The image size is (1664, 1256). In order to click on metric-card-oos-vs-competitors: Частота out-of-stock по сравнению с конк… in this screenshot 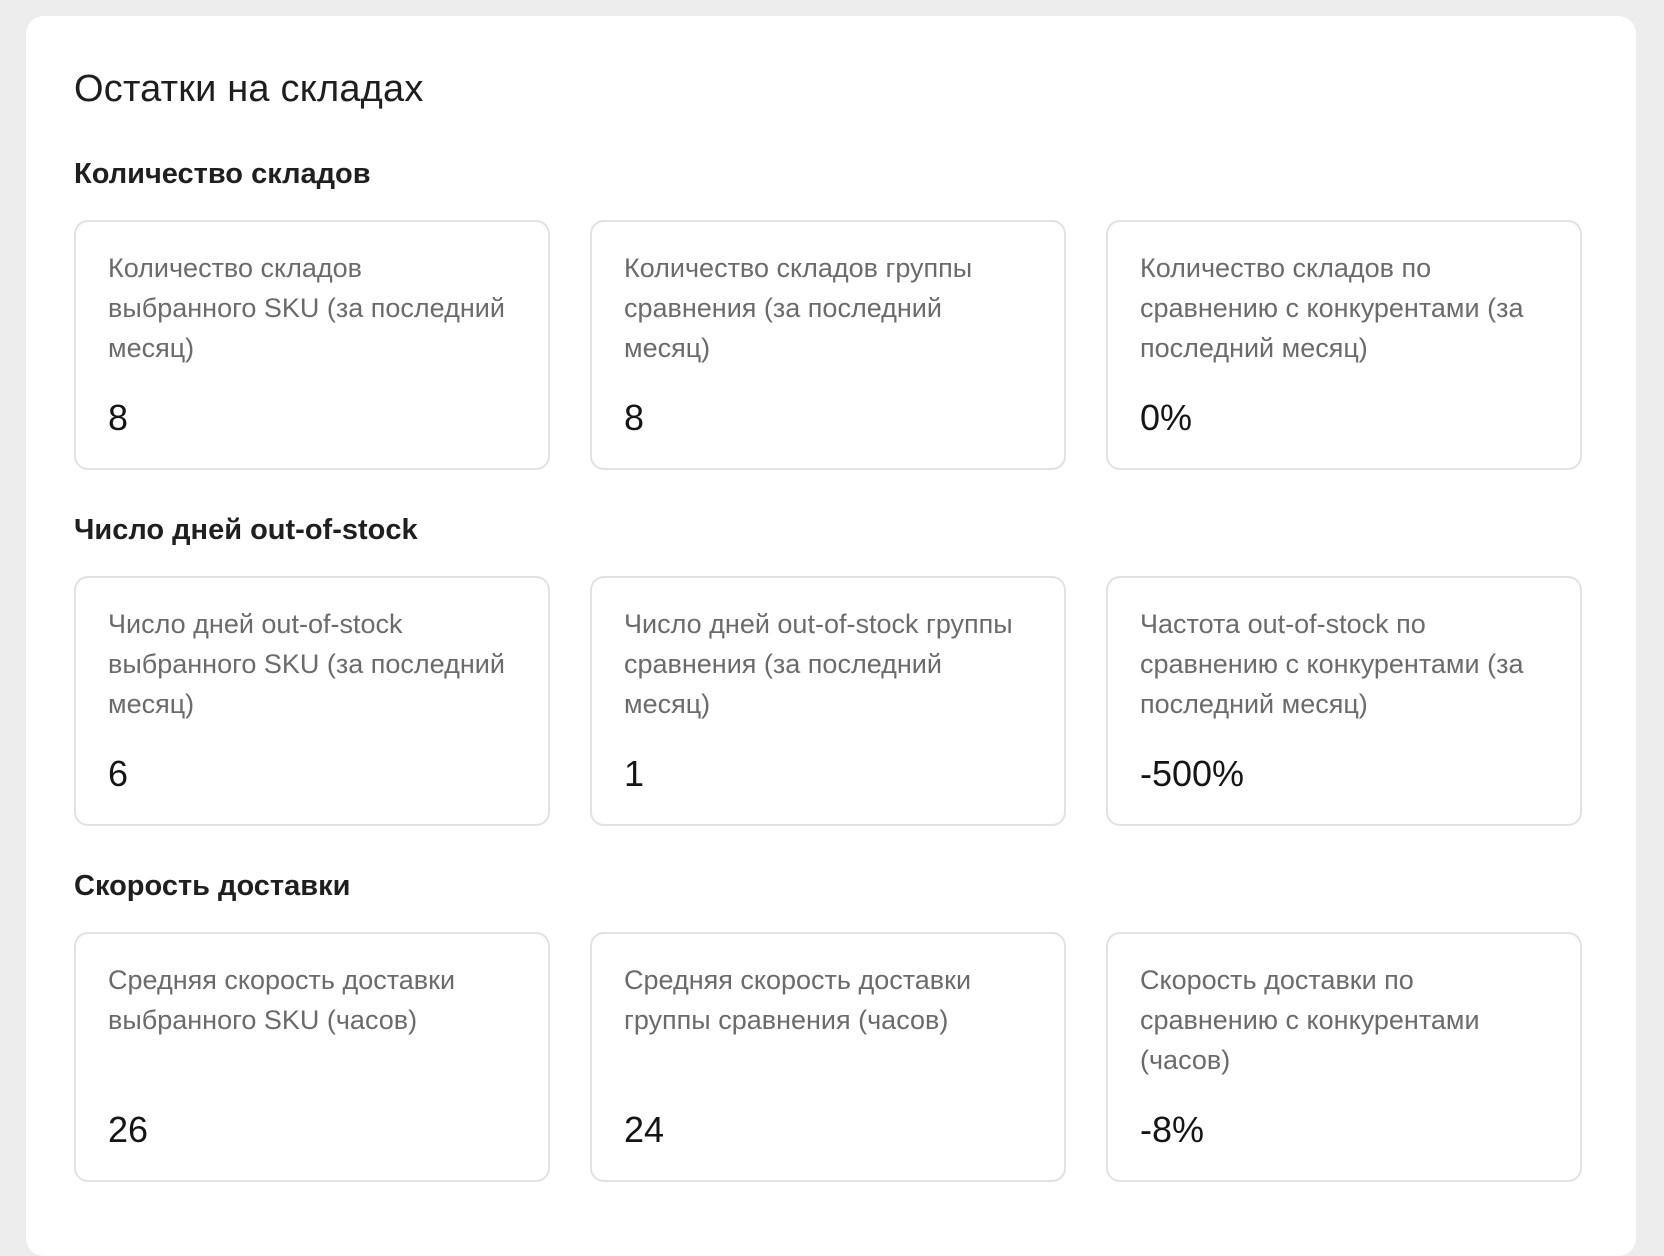, I will do `click(1344, 701)`.